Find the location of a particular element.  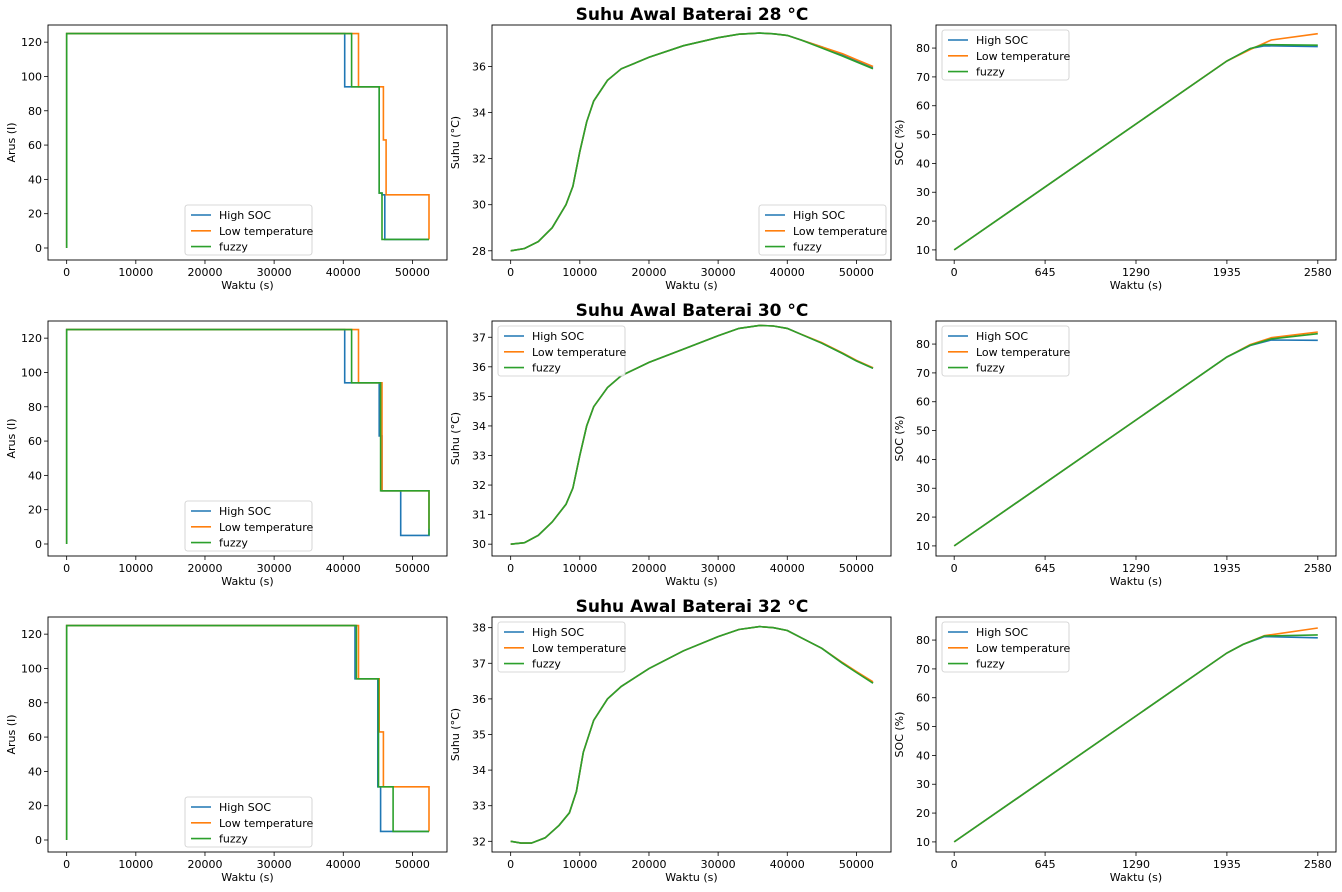

y-tick-label: 10 is located at coordinates (923, 546).